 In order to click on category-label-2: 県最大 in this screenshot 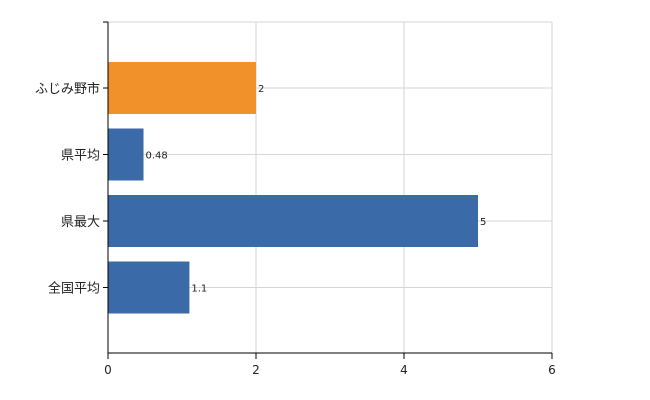, I will do `click(80, 222)`.